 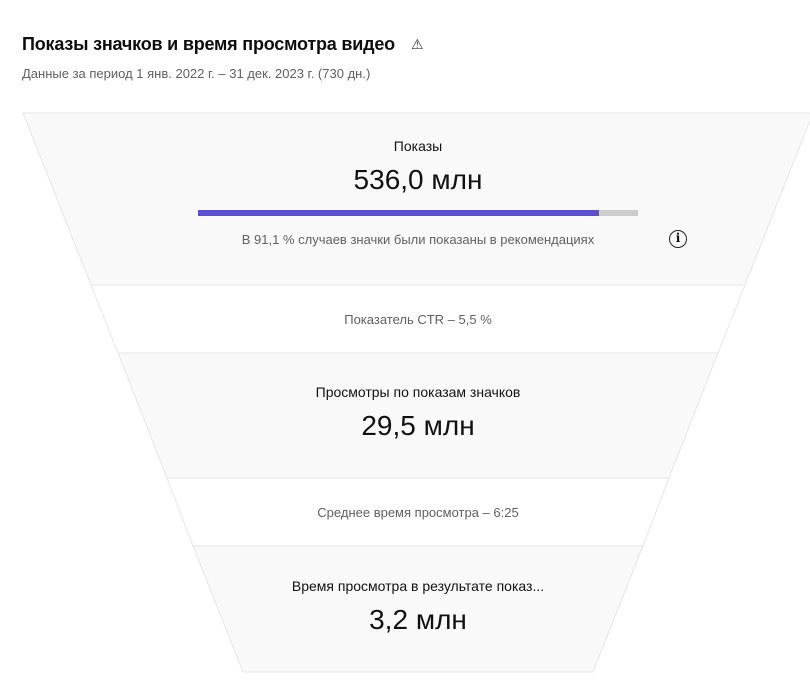 What do you see at coordinates (208, 44) in the screenshot?
I see `title-text: Показы значков и время просмотра видео` at bounding box center [208, 44].